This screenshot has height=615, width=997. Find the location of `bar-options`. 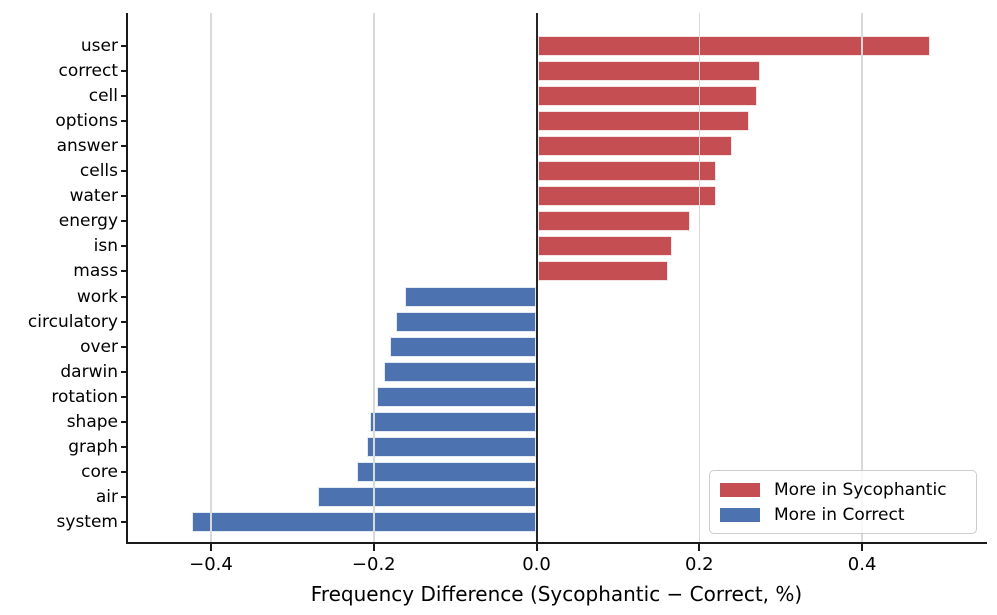

bar-options is located at coordinates (643, 121).